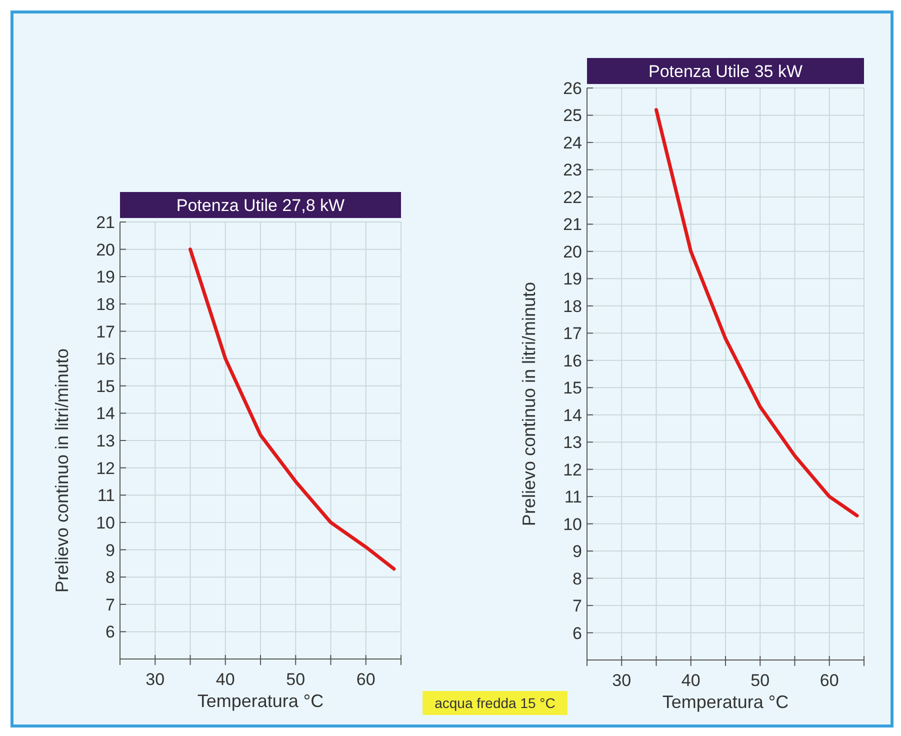  I want to click on y-tick-label: 22, so click(572, 197).